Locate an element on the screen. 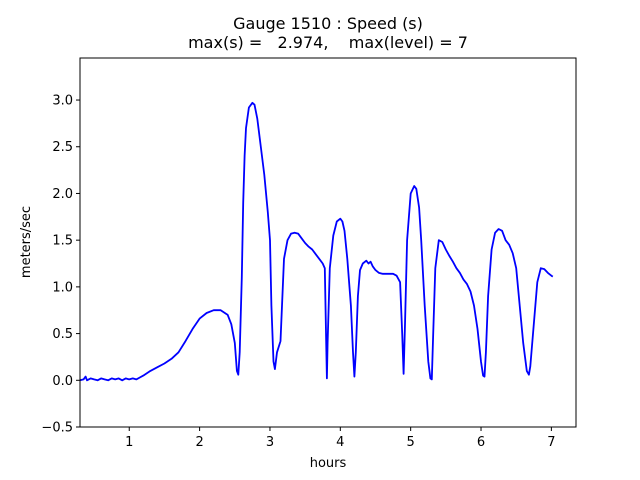  y-tick-label: 2.5 is located at coordinates (62, 147).